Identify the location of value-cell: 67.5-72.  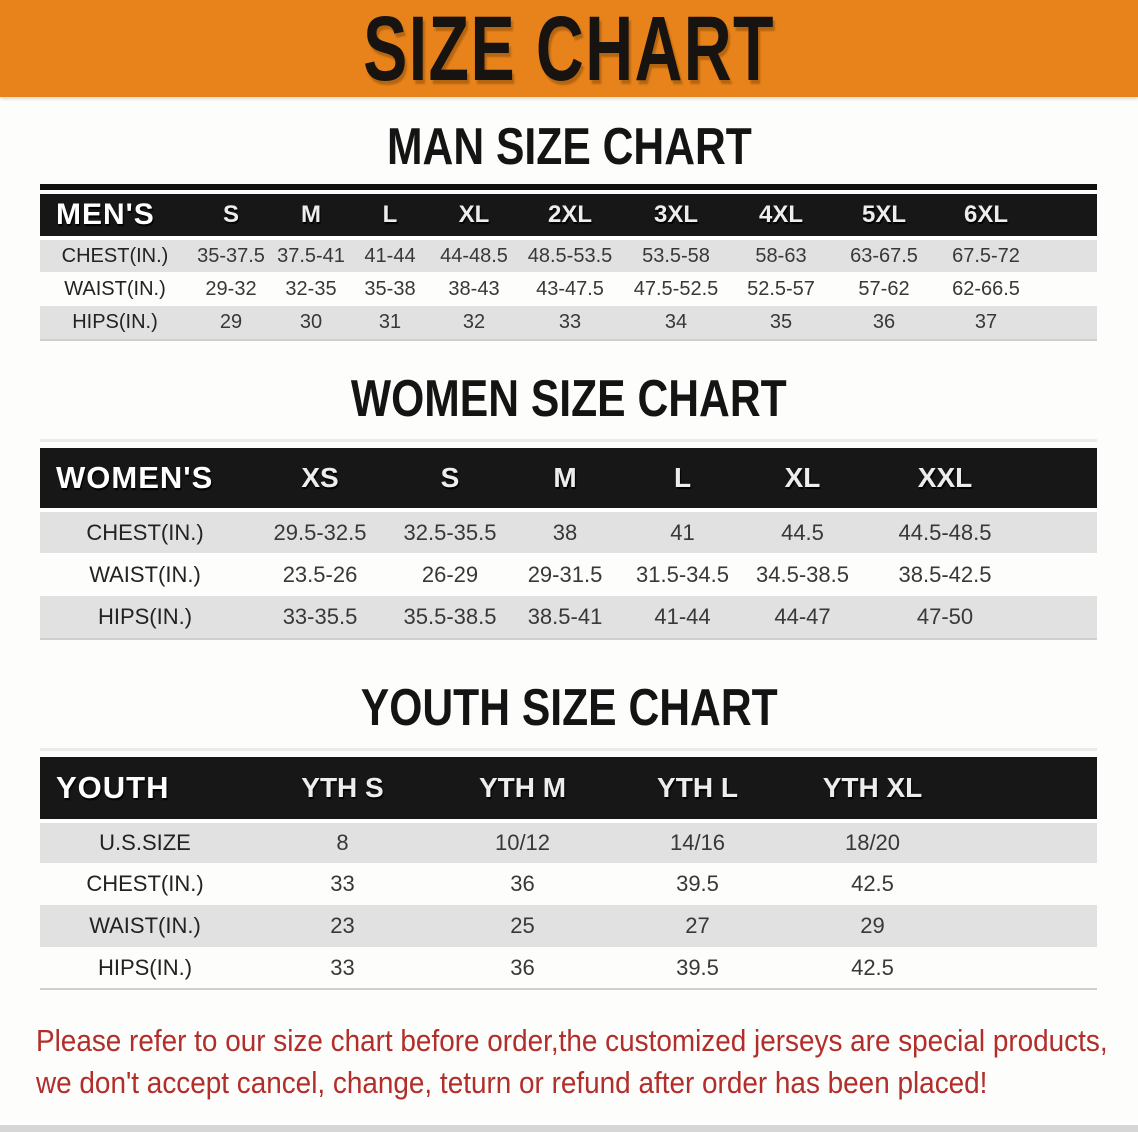
(986, 255).